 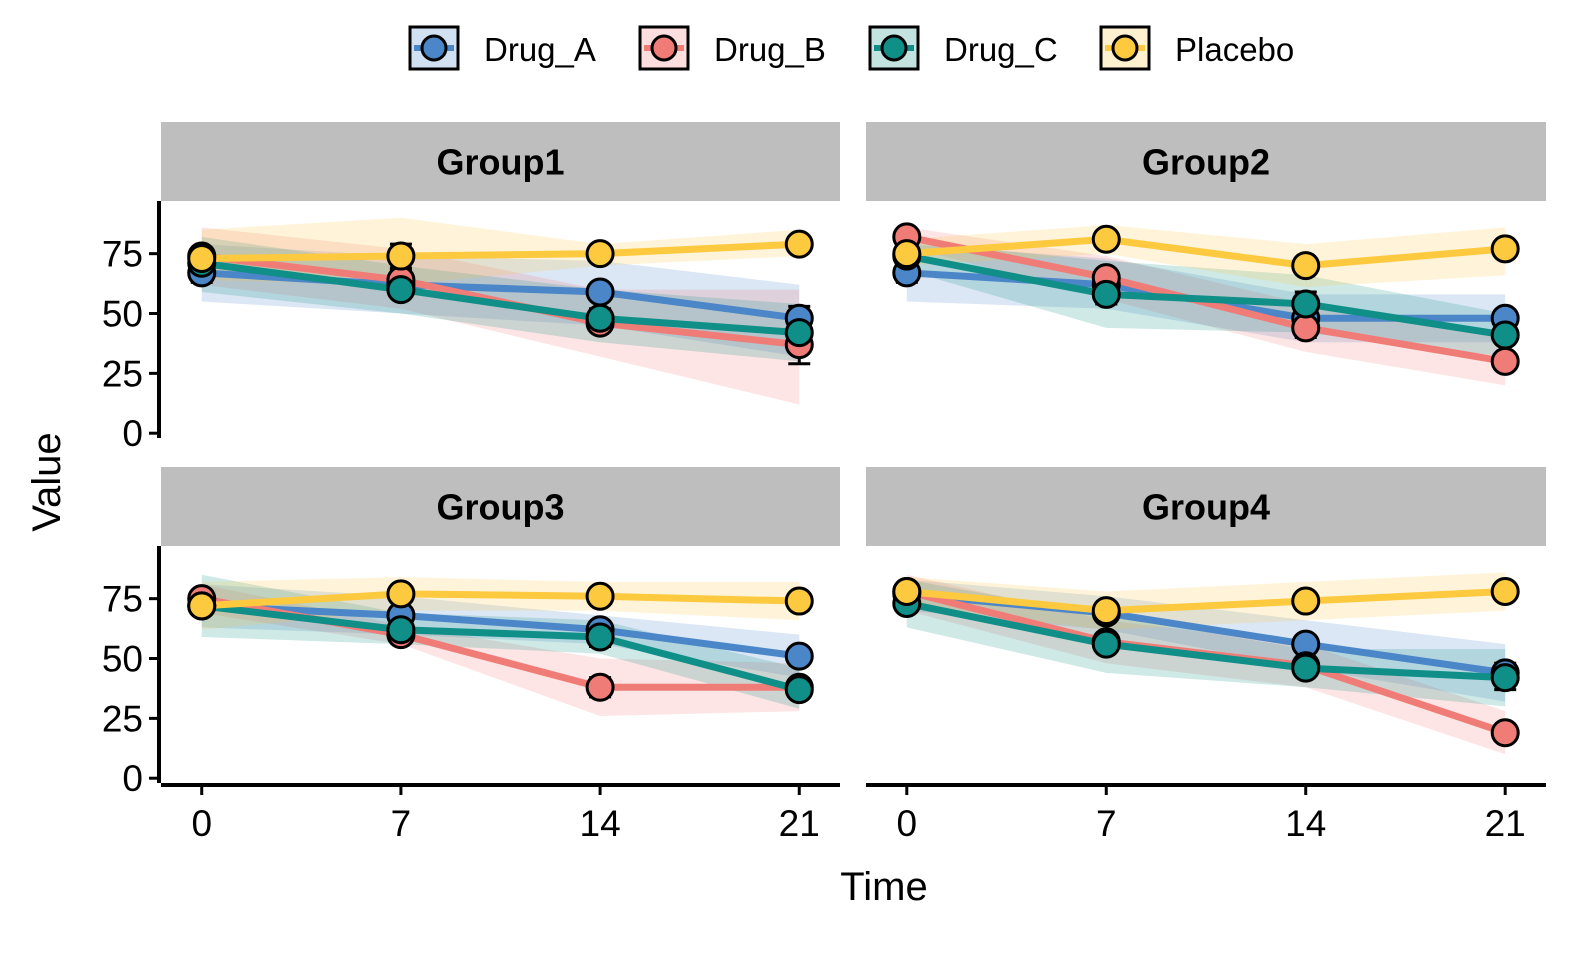 I want to click on ribbon-drug-c, so click(x=500, y=641).